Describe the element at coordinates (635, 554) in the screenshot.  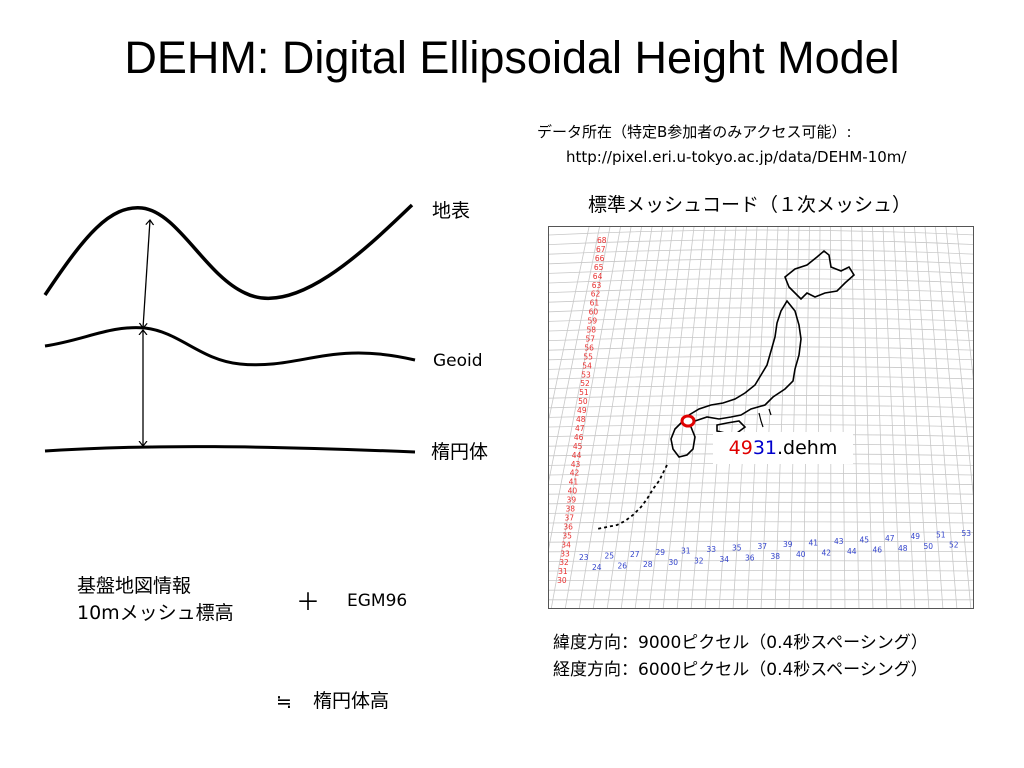
I see `lon-code-label: 27` at that location.